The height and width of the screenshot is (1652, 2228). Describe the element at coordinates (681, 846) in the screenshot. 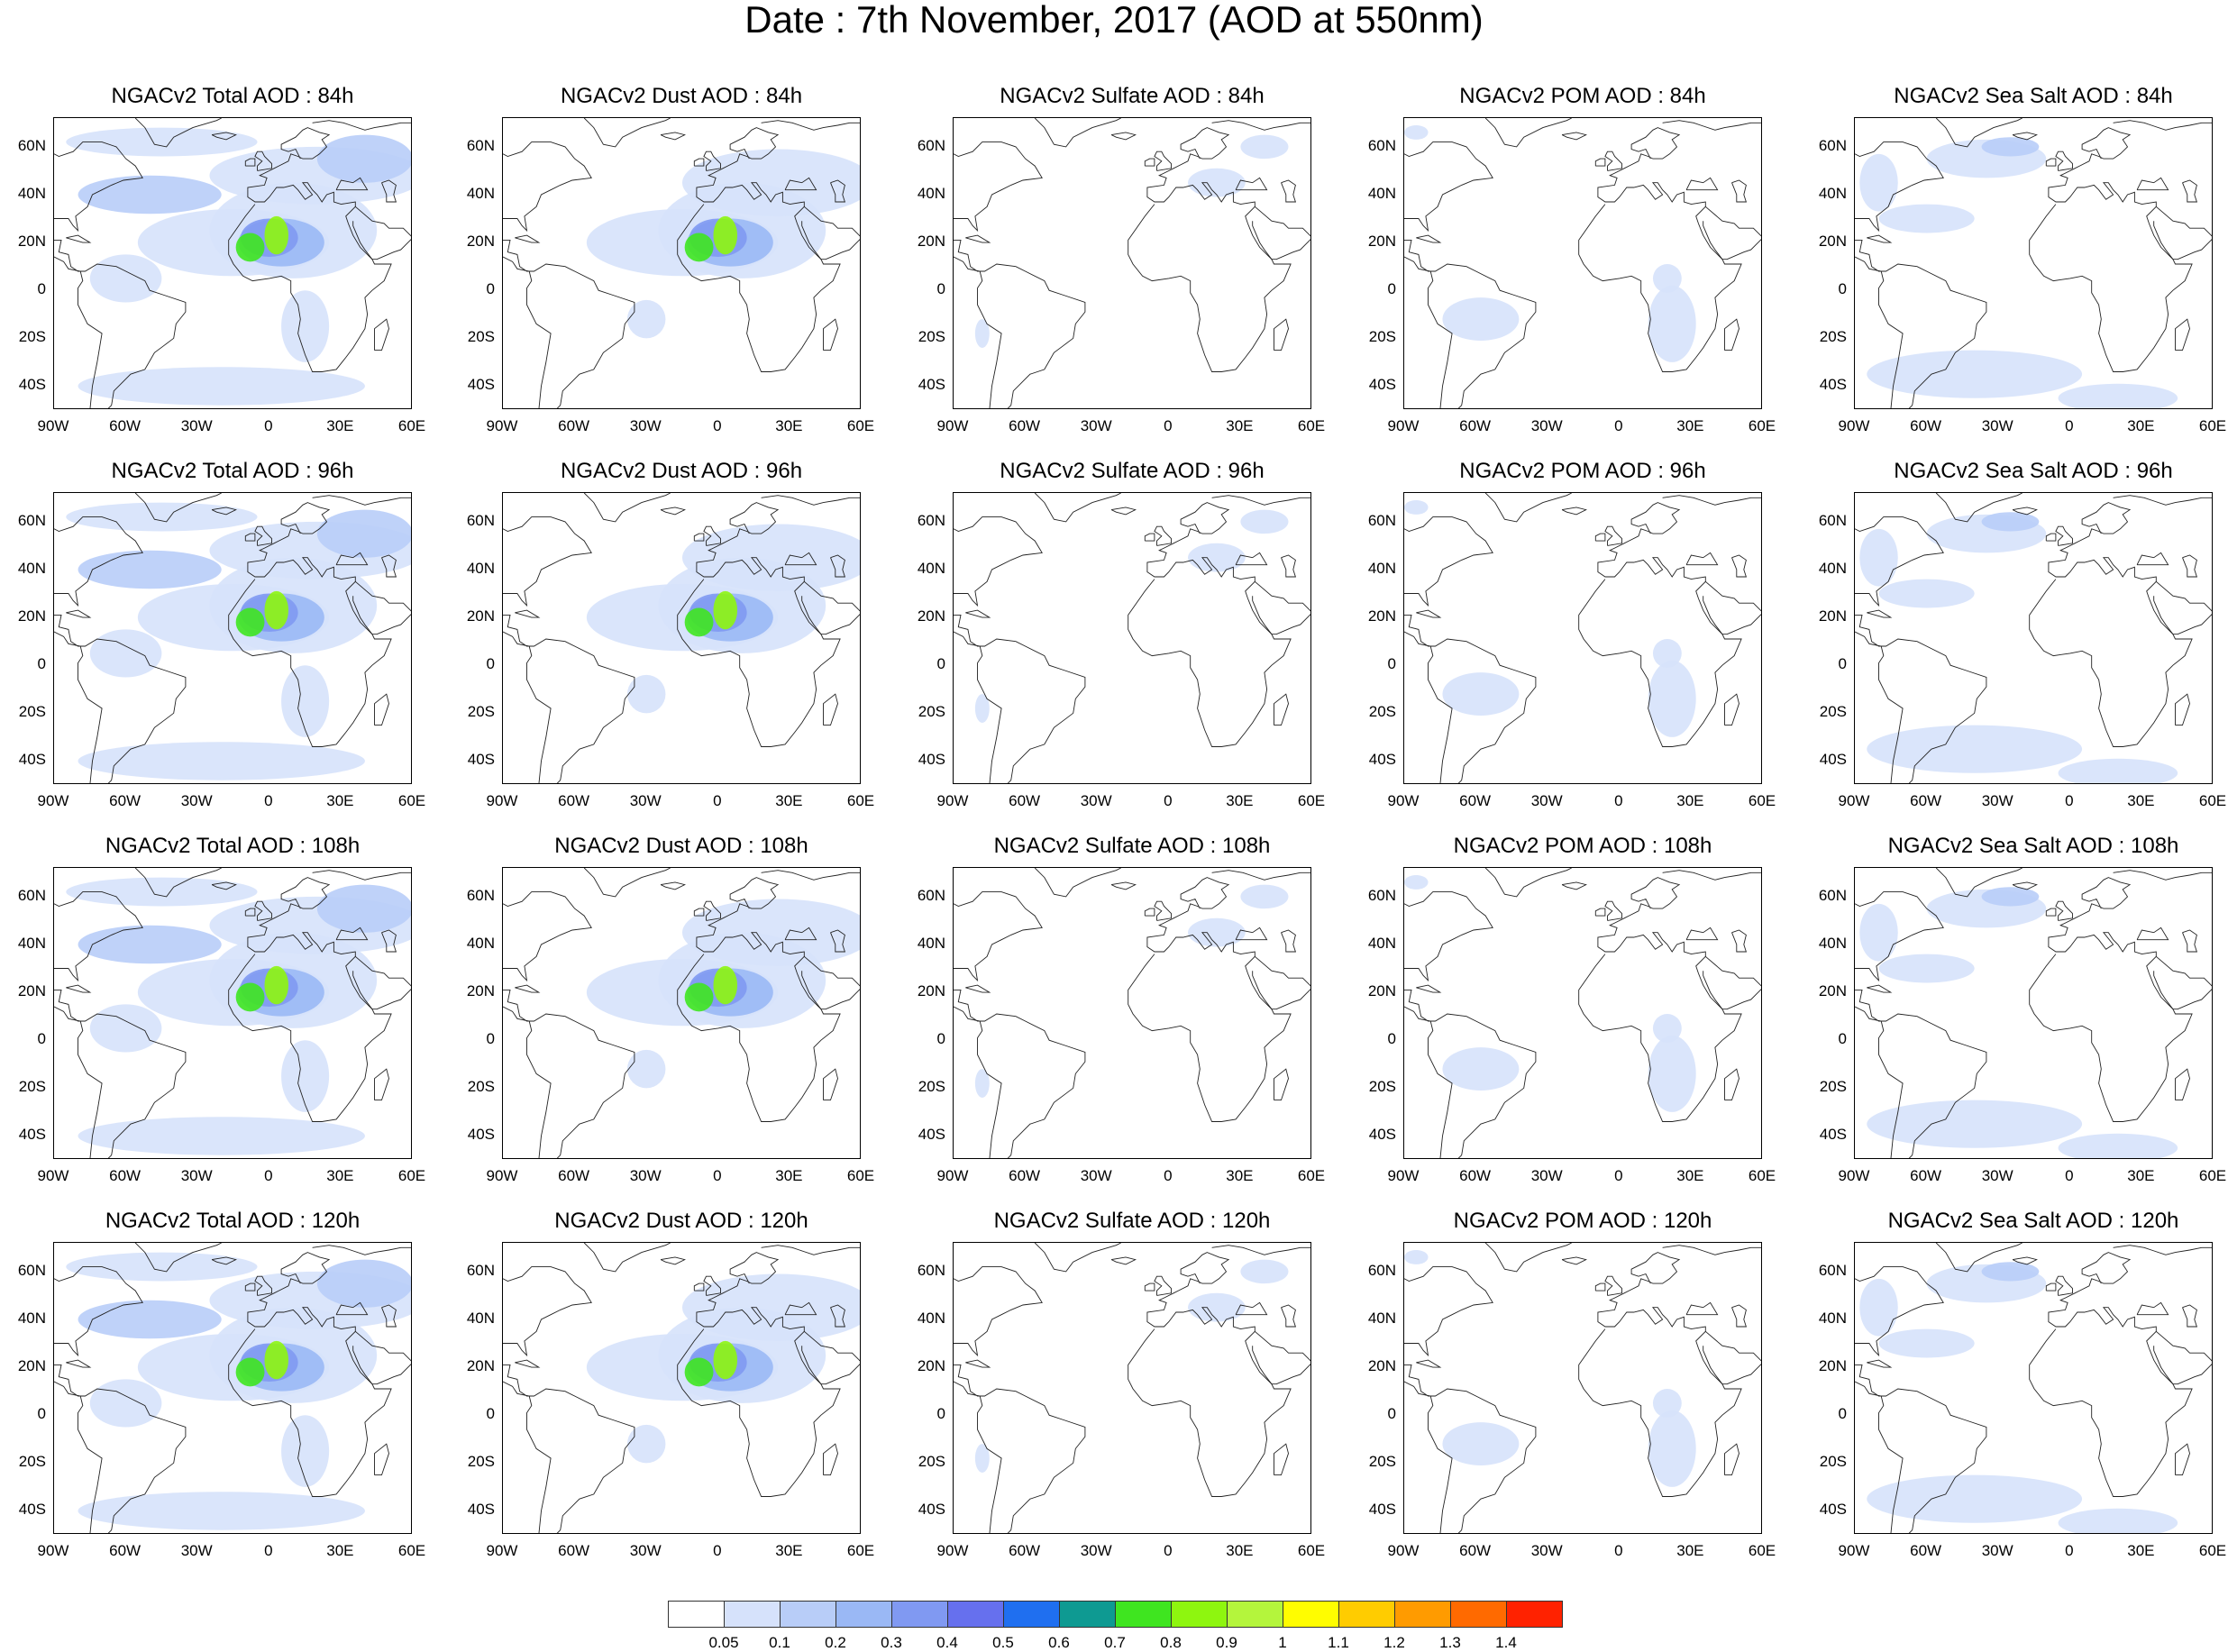

I see `panel-title: NGACv2 Dust AOD : 108h` at that location.